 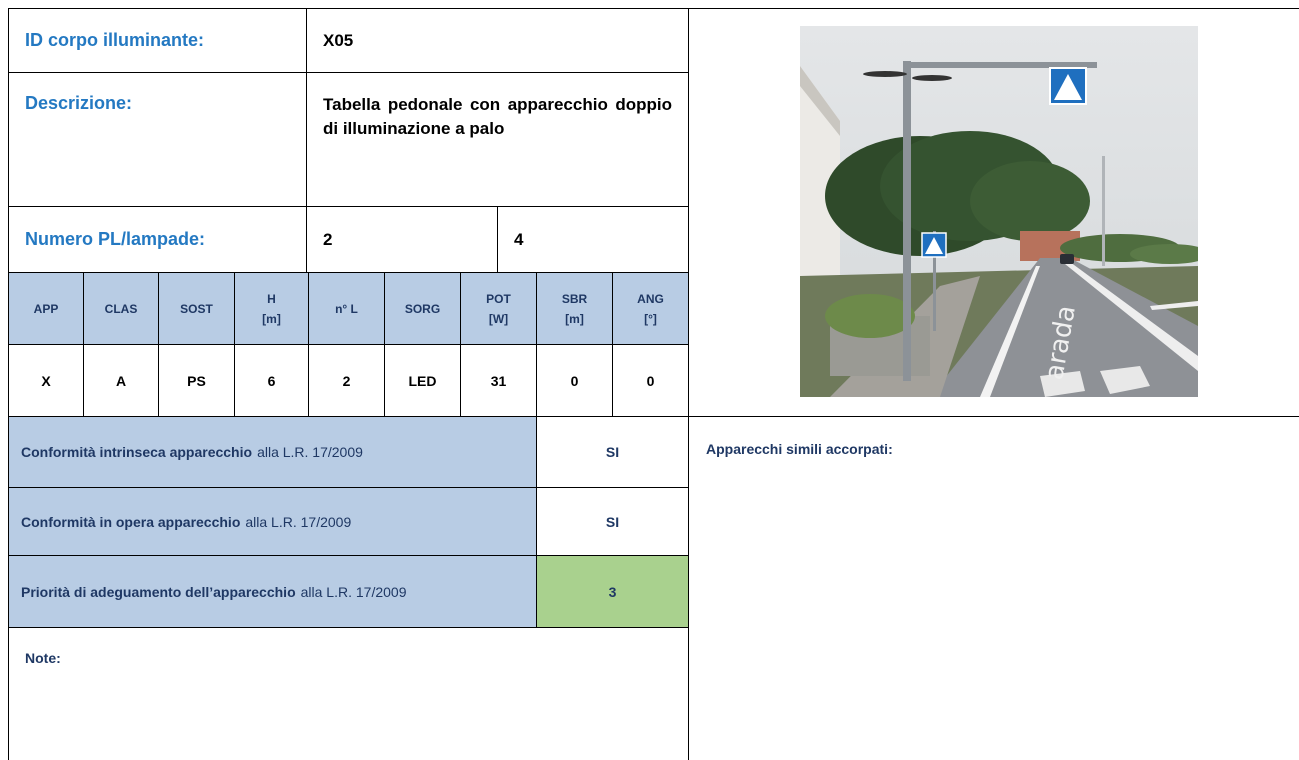 What do you see at coordinates (157, 40) in the screenshot?
I see `id-label: ID corpo illuminante:` at bounding box center [157, 40].